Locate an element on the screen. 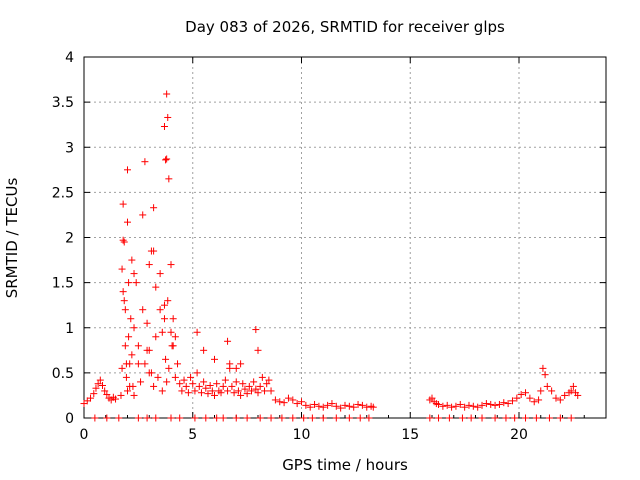 This screenshot has width=640, height=480. y-tick-label: 1 is located at coordinates (69, 329).